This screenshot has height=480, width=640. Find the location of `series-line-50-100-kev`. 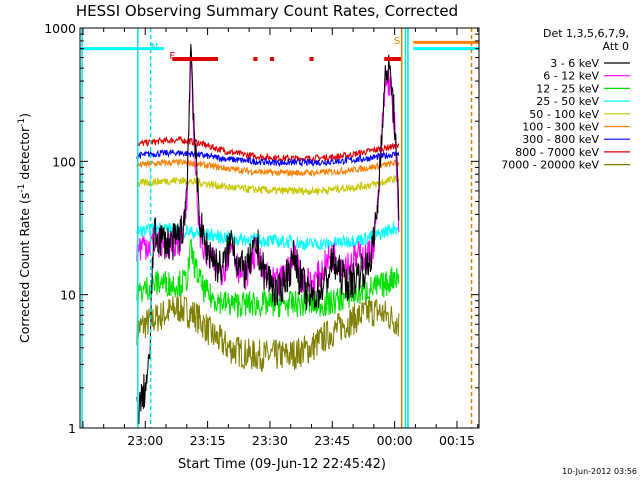

series-line-50-100-kev is located at coordinates (268, 185).